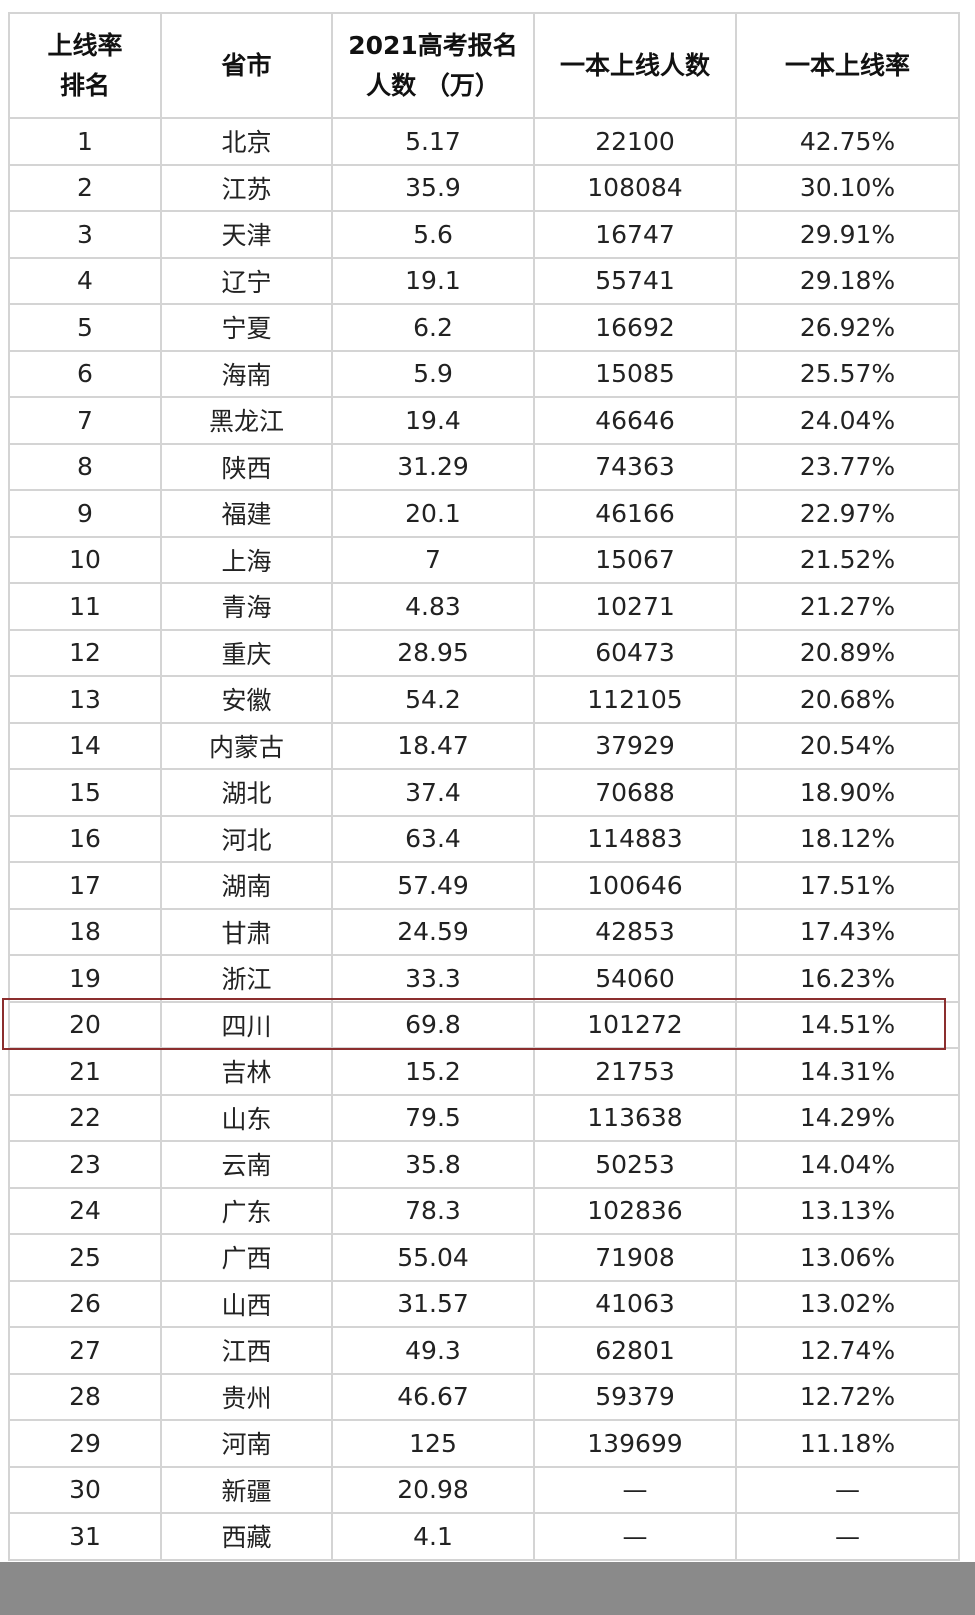  What do you see at coordinates (484, 838) in the screenshot?
I see `table-row: 16 河北 63.4 114883 18.12%` at bounding box center [484, 838].